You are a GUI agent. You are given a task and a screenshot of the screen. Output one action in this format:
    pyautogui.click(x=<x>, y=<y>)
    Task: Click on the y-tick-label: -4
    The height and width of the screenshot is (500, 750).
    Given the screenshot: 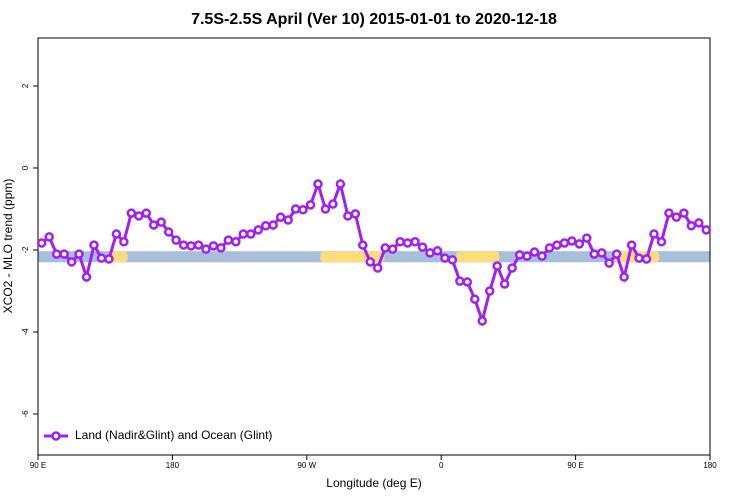 What is the action you would take?
    pyautogui.click(x=25, y=332)
    